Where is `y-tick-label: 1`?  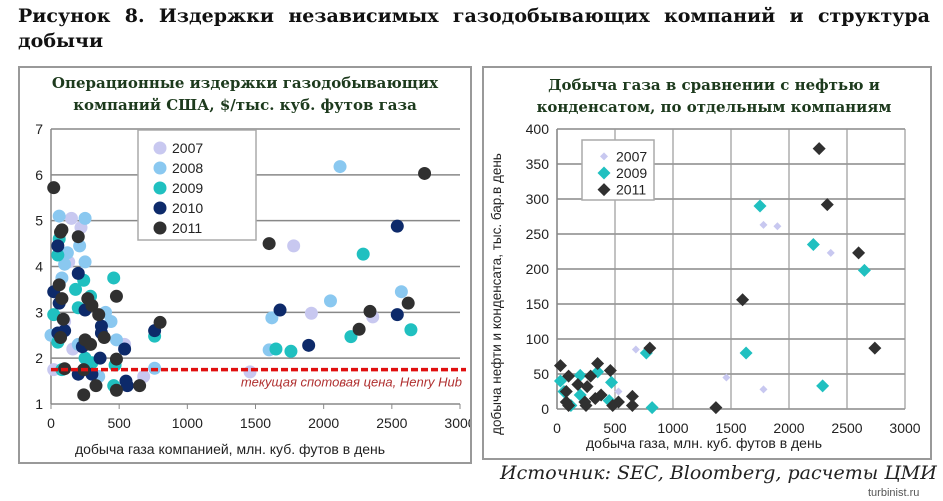 y-tick-label: 1 is located at coordinates (39, 404).